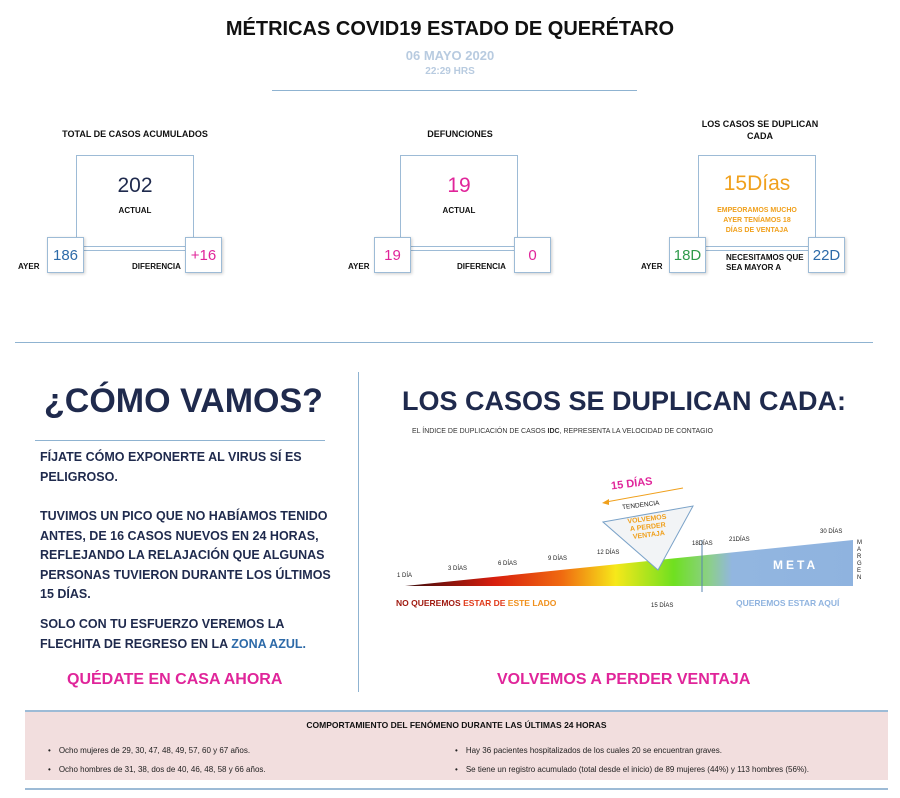 Image resolution: width=900 pixels, height=798 pixels. What do you see at coordinates (605, 502) in the screenshot?
I see `arrow-head-icon` at bounding box center [605, 502].